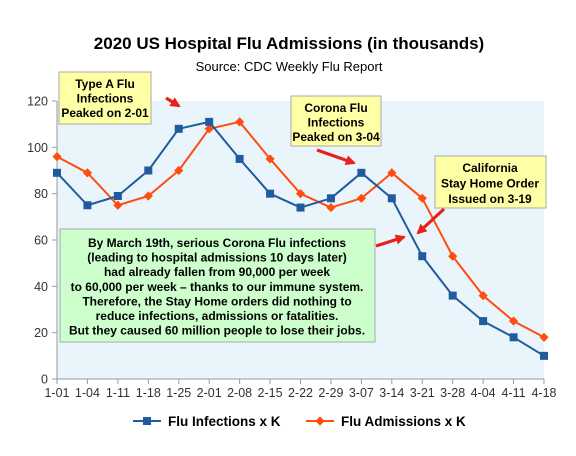 Image resolution: width=576 pixels, height=456 pixels. I want to click on x-tick-label: 4-18, so click(543, 393).